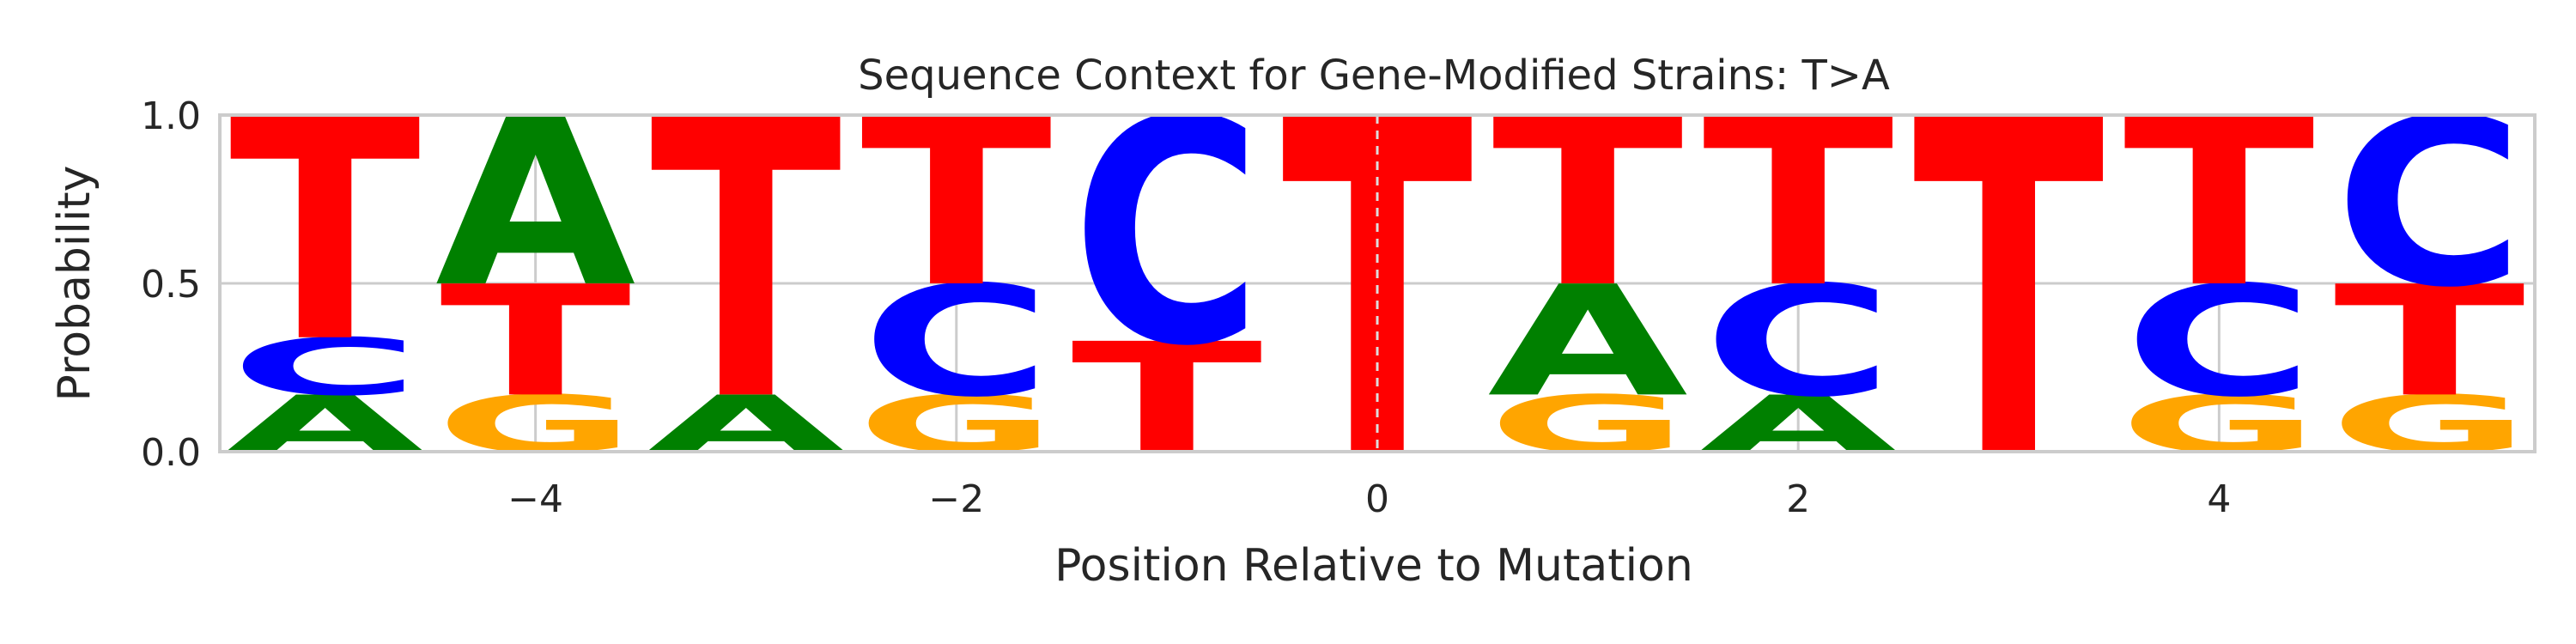 The image size is (2576, 644). Describe the element at coordinates (74, 284) in the screenshot. I see `y-axis-label: Probability` at that location.